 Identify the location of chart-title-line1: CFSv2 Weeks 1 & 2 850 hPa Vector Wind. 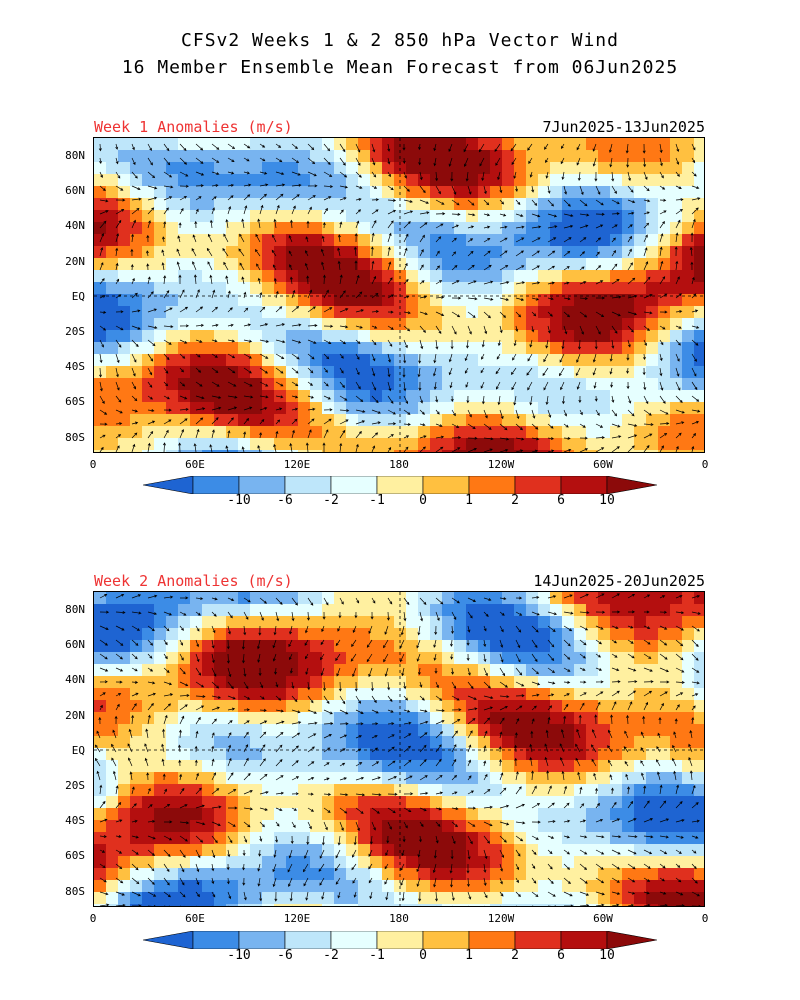
(400, 40).